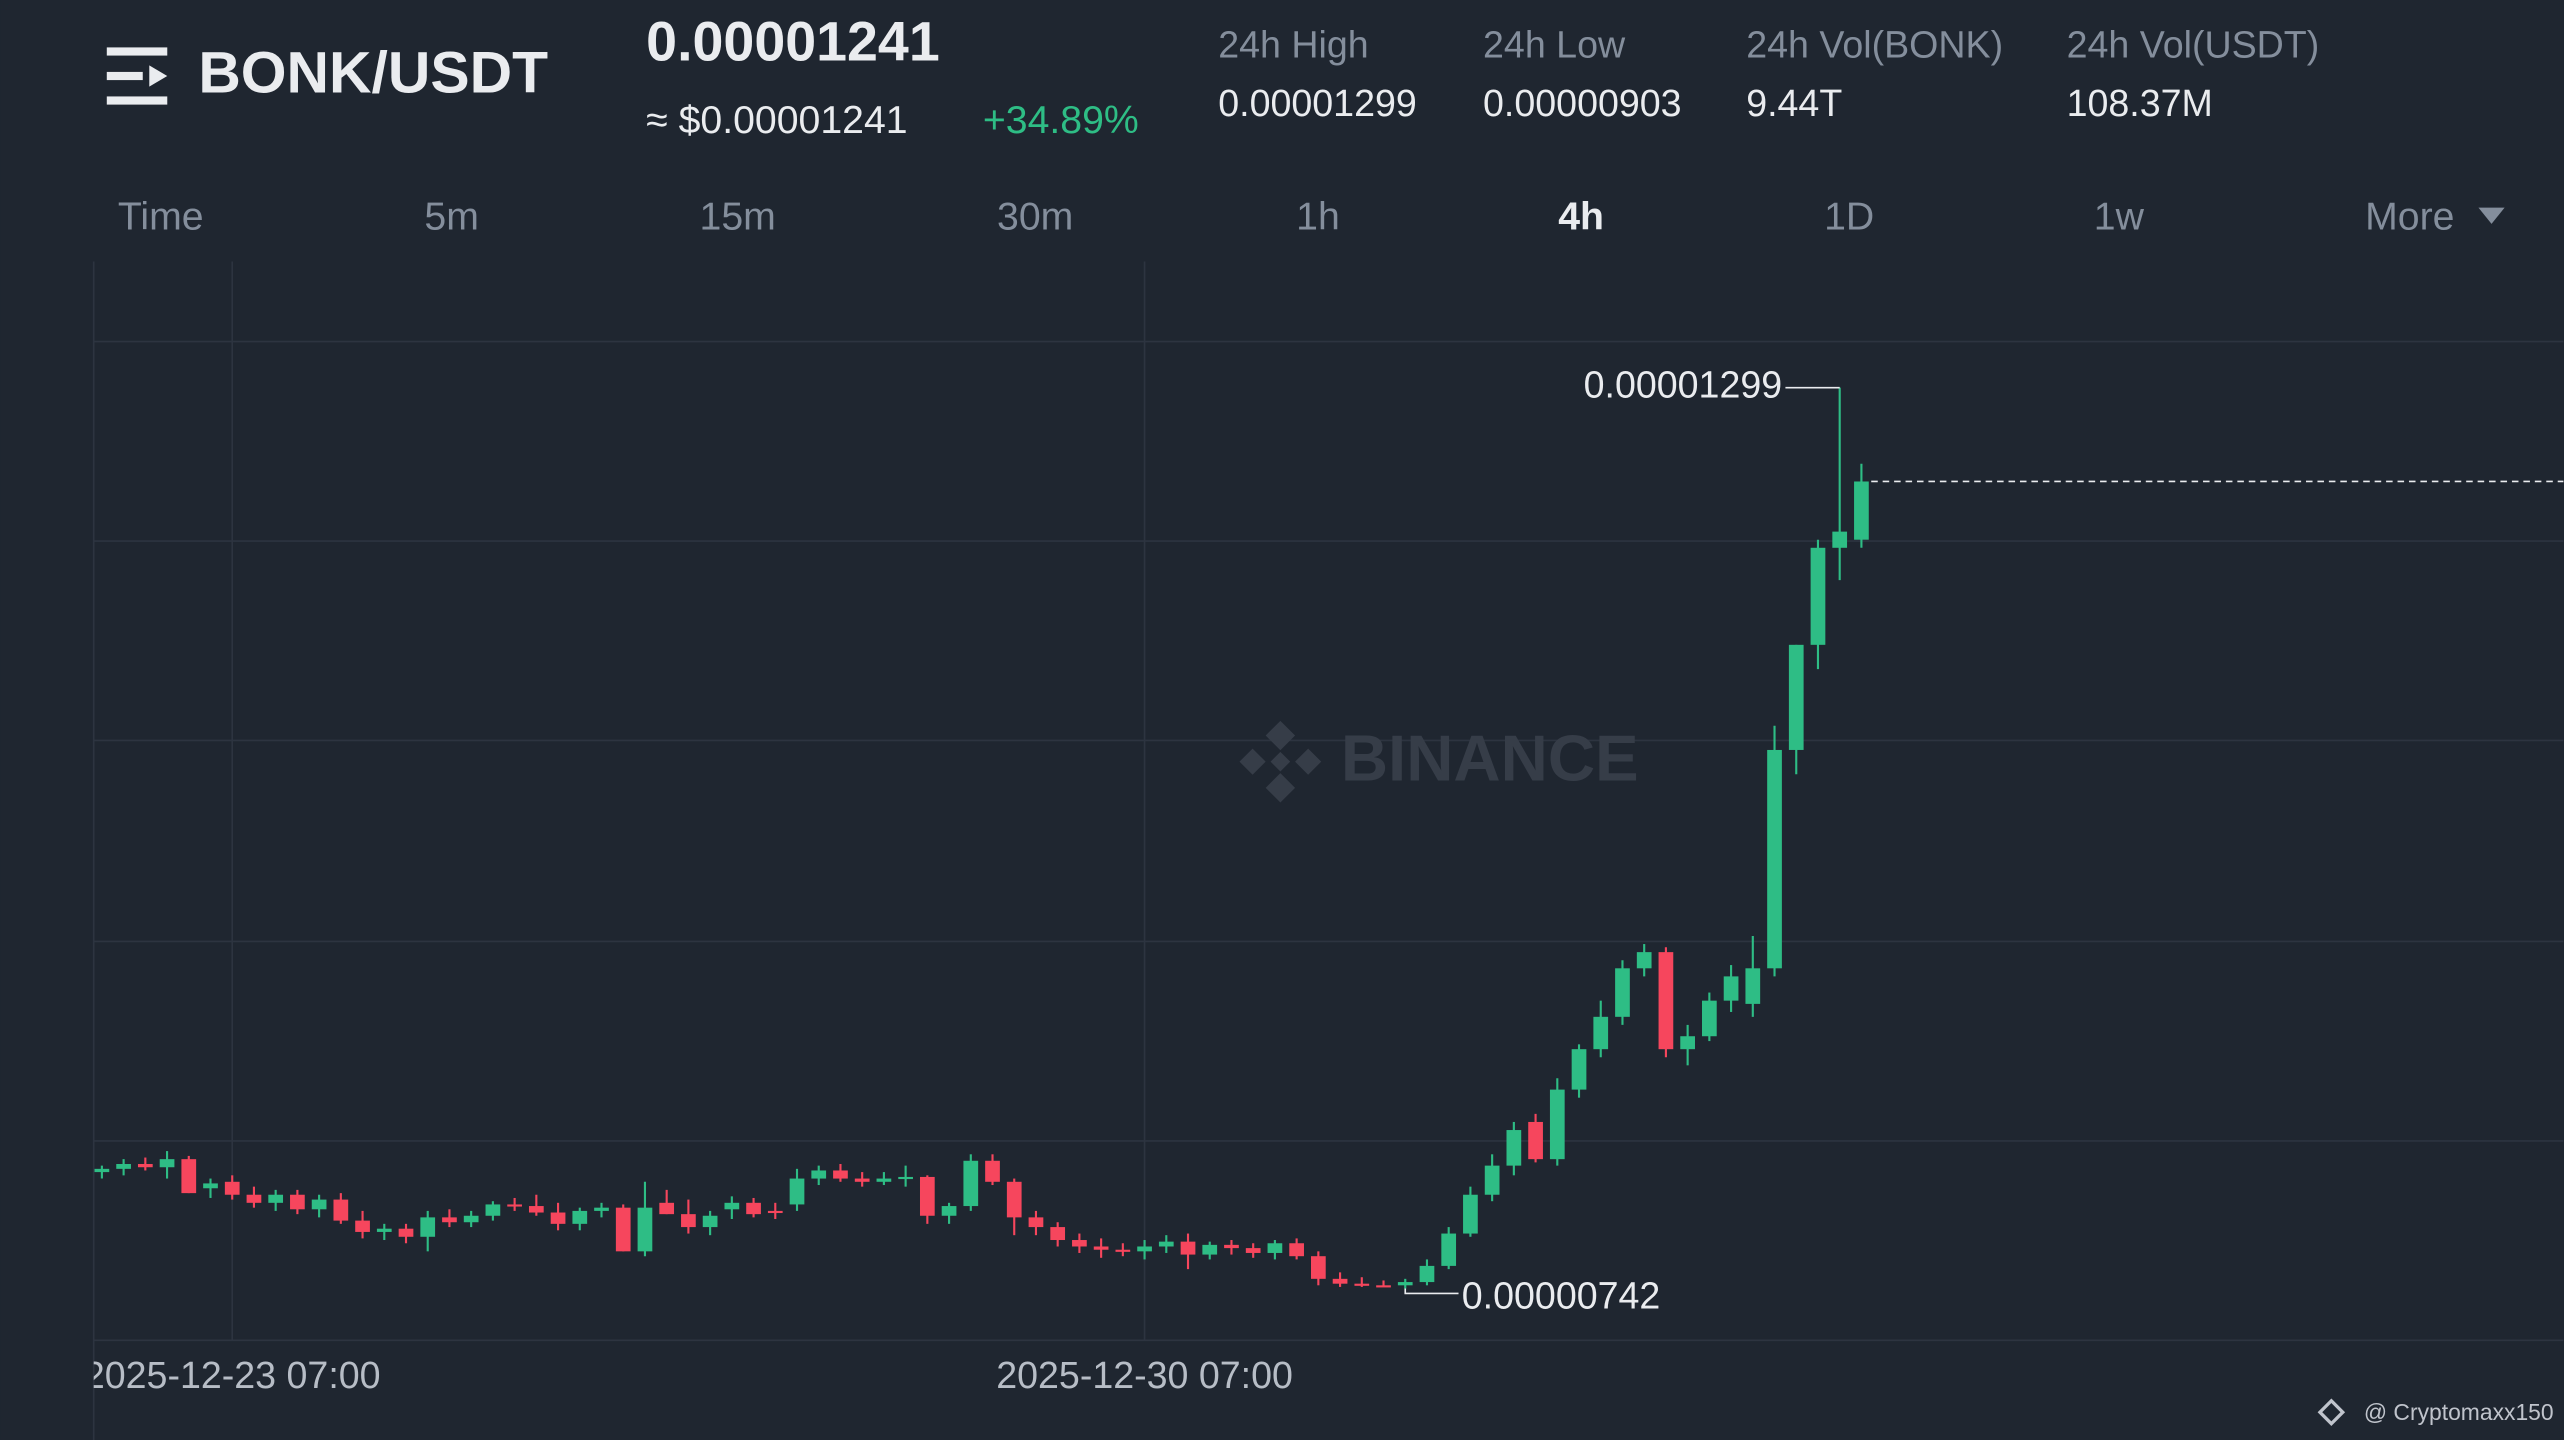 The image size is (2564, 1440). What do you see at coordinates (1683, 385) in the screenshot?
I see `high-label: 0.00001299` at bounding box center [1683, 385].